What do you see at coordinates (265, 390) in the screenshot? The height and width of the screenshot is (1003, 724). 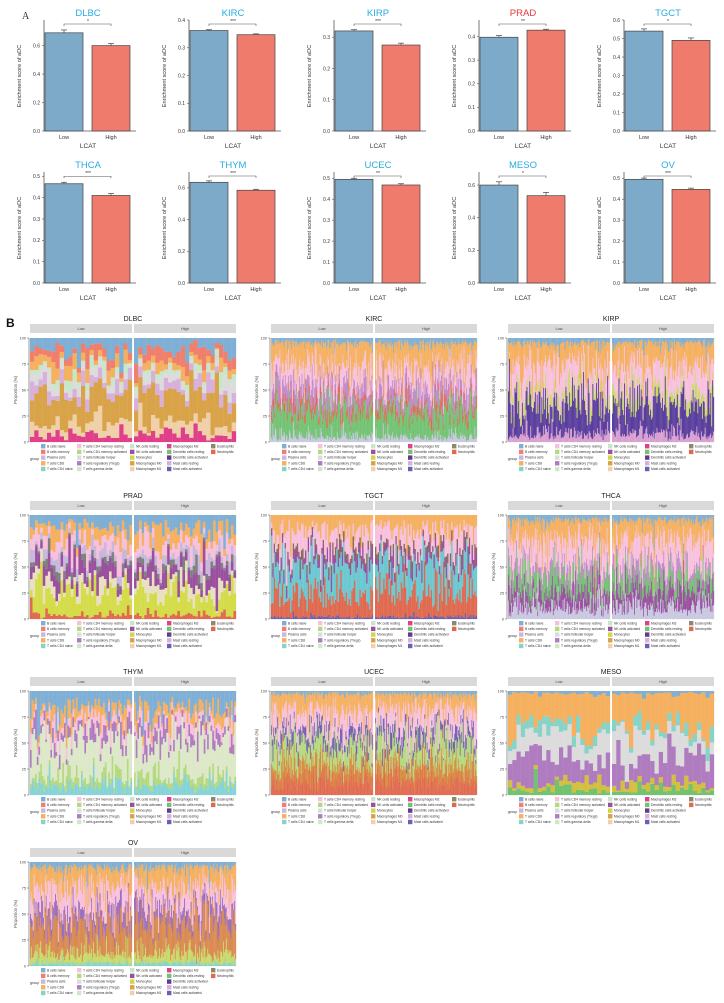 I see `y-tick-label: 50` at bounding box center [265, 390].